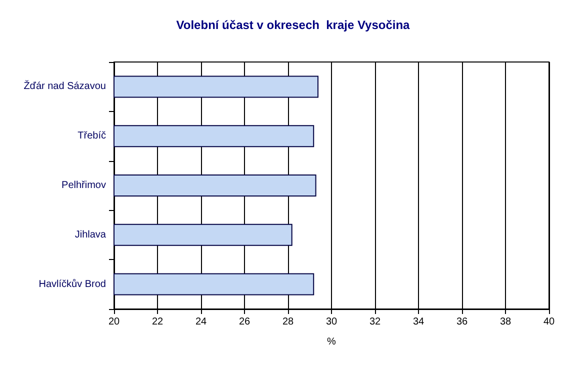 This screenshot has height=366, width=574. I want to click on y-tick-label: Žďár nad Sázavou, so click(65, 86).